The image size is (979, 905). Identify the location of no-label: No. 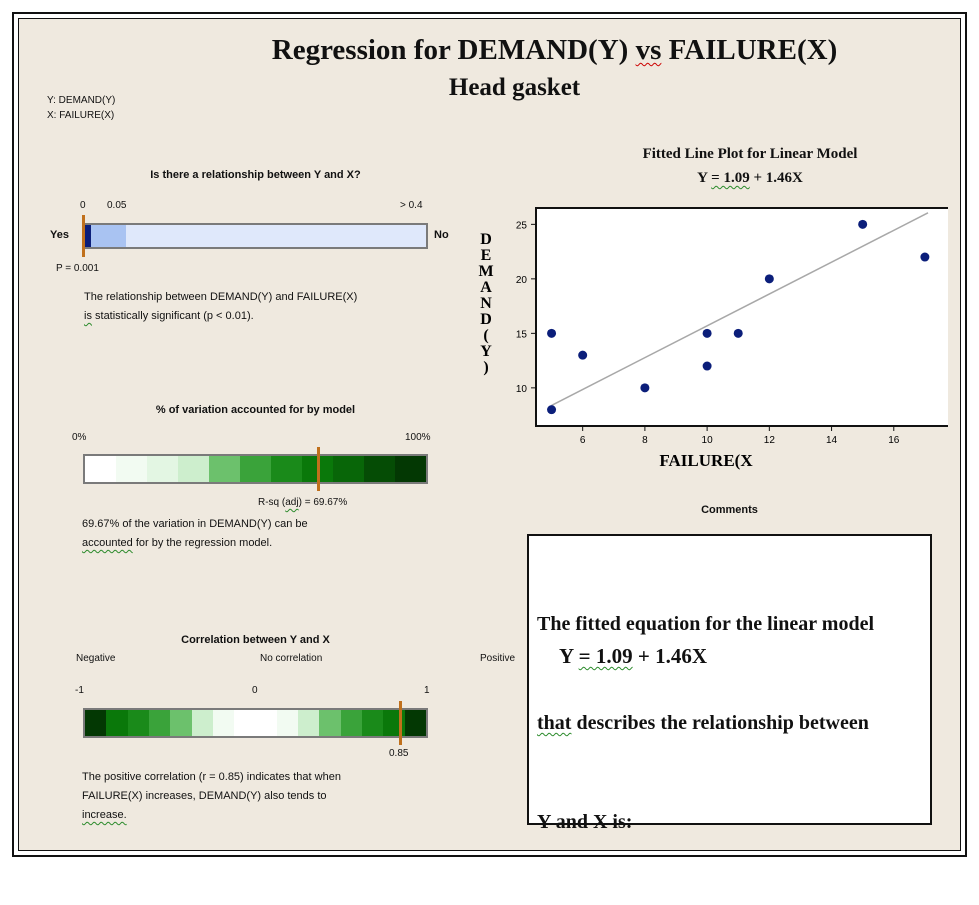
(441, 235).